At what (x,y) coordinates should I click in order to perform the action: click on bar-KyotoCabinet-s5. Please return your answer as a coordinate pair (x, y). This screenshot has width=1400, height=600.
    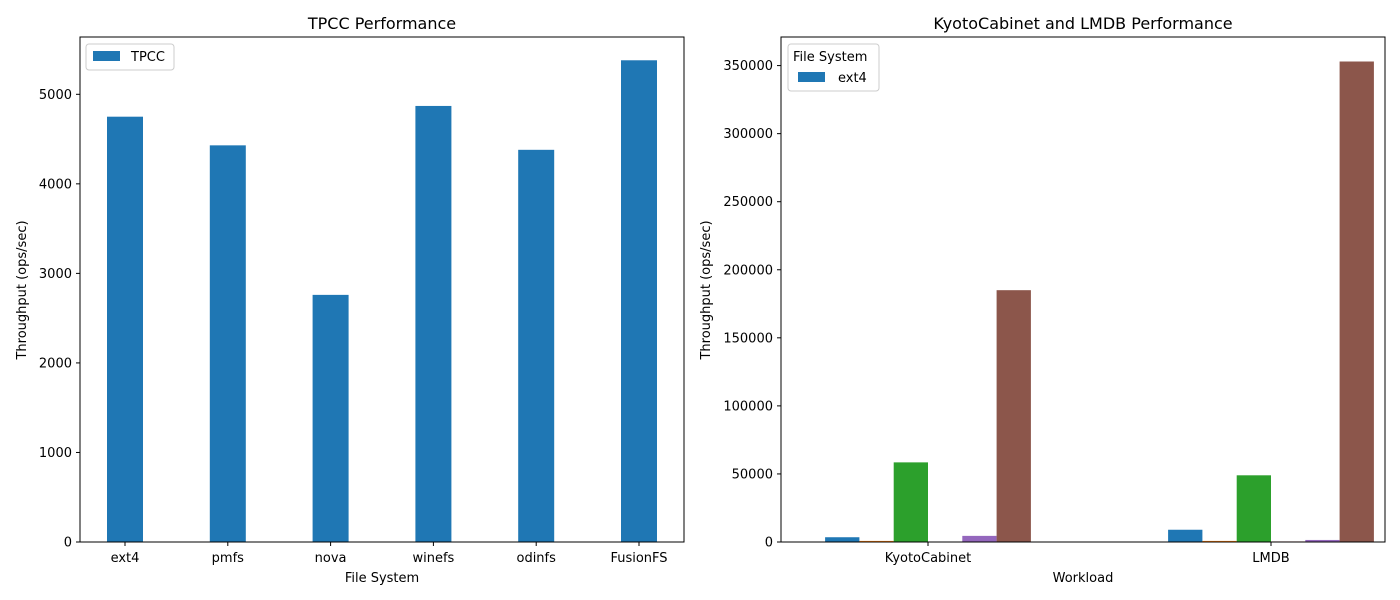
    Looking at the image, I should click on (1013, 416).